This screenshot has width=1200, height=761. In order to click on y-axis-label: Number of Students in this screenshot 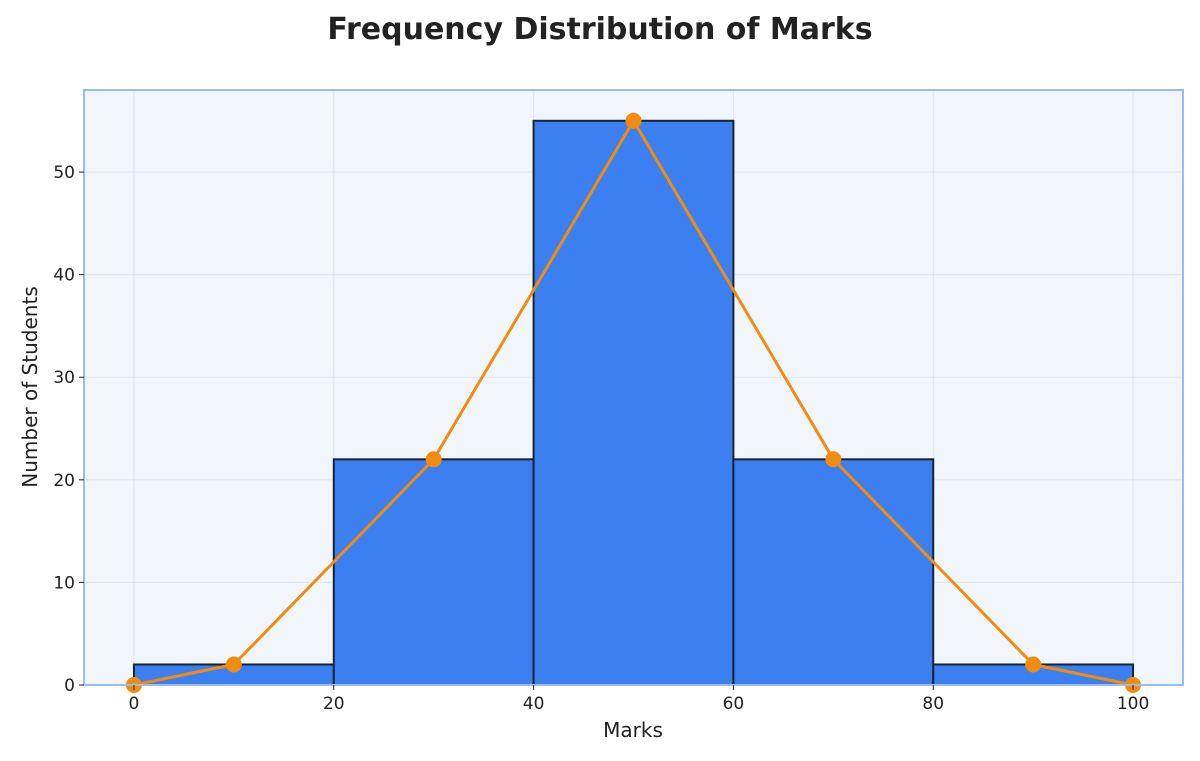, I will do `click(30, 387)`.